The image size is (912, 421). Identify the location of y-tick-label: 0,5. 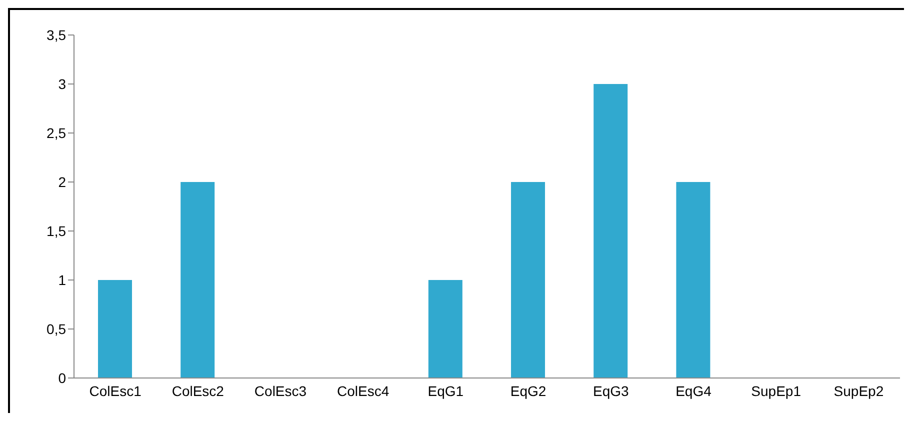
(56, 328).